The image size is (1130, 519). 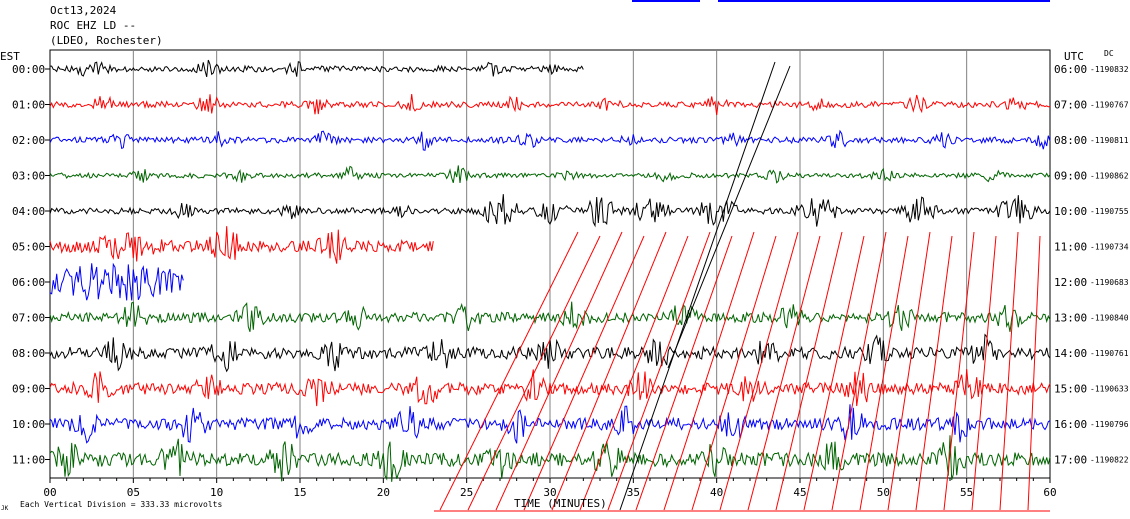 What do you see at coordinates (10, 56) in the screenshot?
I see `est-zone-label: EST` at bounding box center [10, 56].